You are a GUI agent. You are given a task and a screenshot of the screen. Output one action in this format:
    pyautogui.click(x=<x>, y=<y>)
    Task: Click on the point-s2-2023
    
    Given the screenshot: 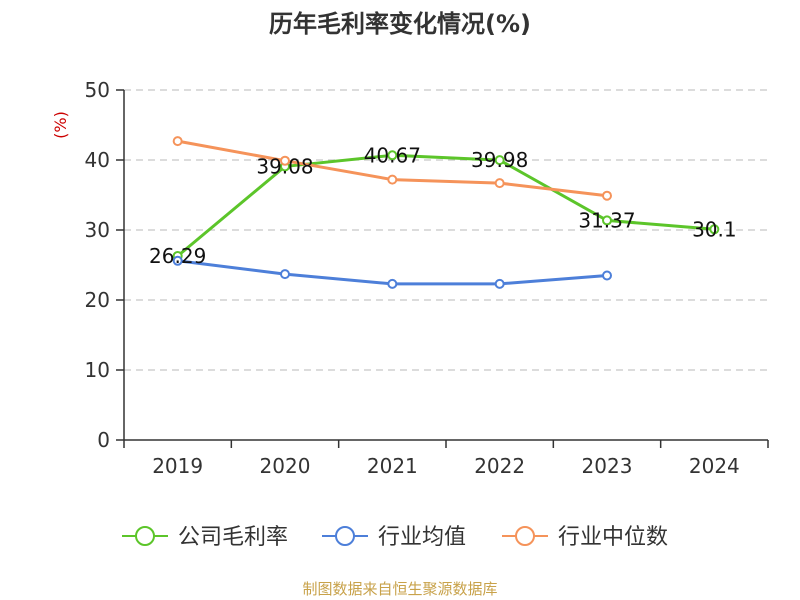 What is the action you would take?
    pyautogui.click(x=607, y=195)
    